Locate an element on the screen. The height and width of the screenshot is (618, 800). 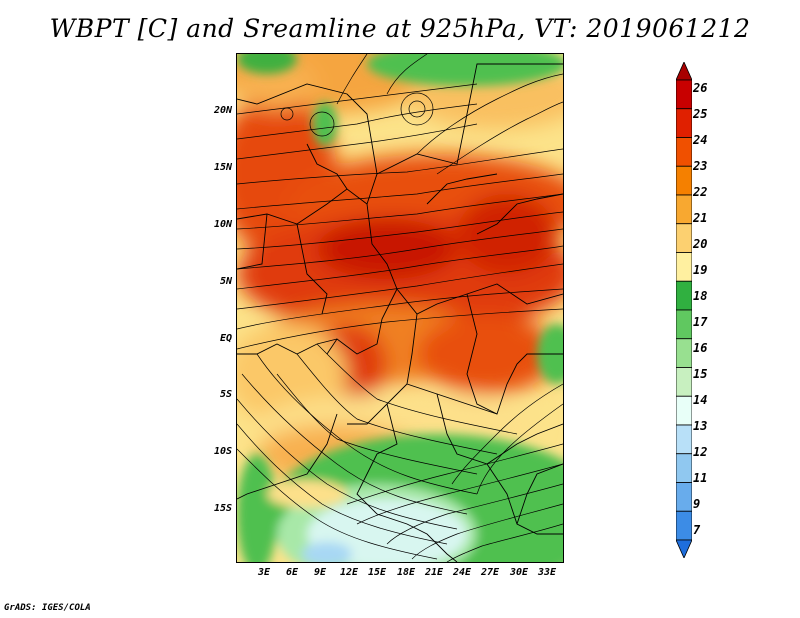
lat-label-5n: 5N is located at coordinates (225, 281).